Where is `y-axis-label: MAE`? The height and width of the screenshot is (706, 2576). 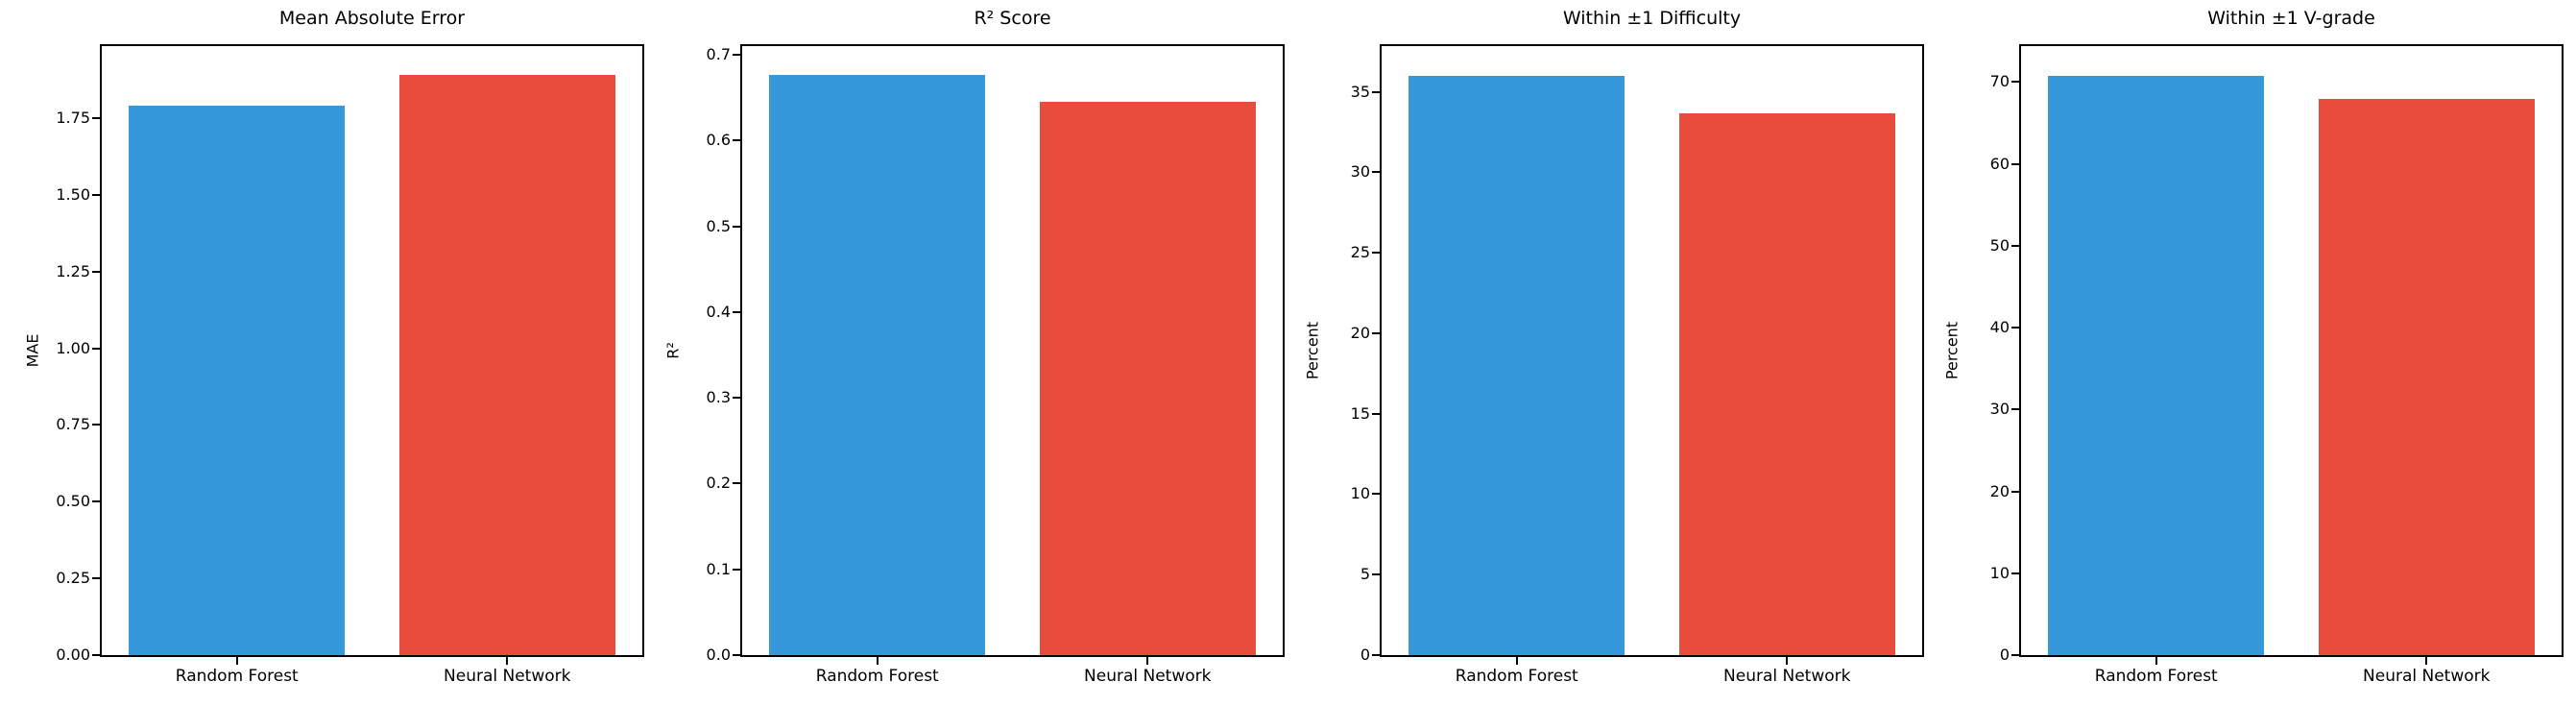 y-axis-label: MAE is located at coordinates (32, 350).